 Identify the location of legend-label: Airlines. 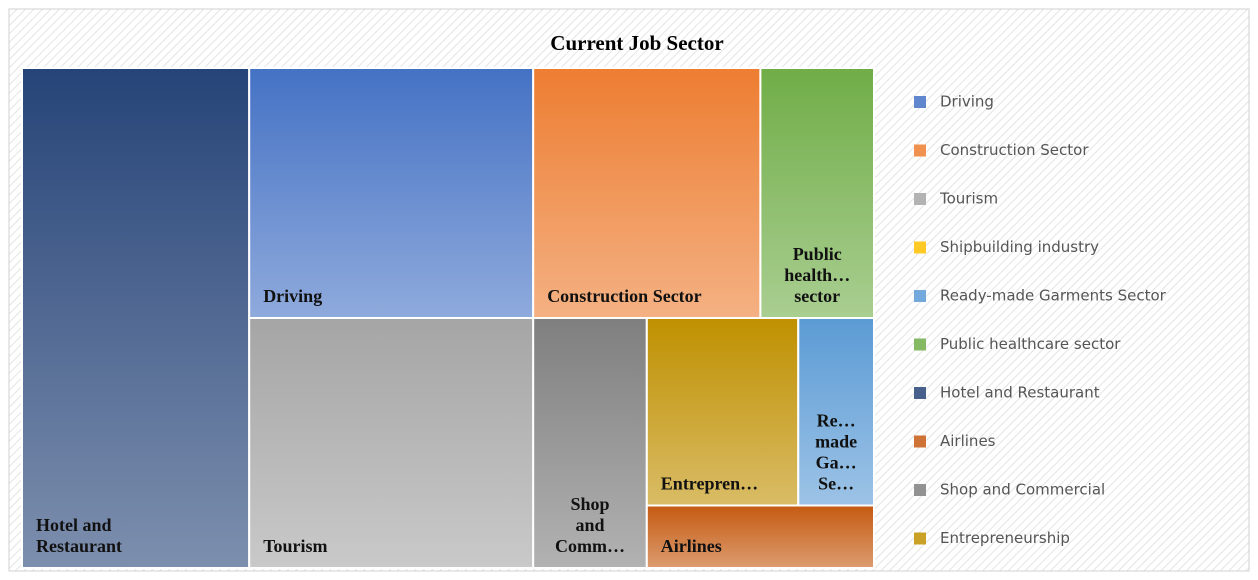
(968, 441).